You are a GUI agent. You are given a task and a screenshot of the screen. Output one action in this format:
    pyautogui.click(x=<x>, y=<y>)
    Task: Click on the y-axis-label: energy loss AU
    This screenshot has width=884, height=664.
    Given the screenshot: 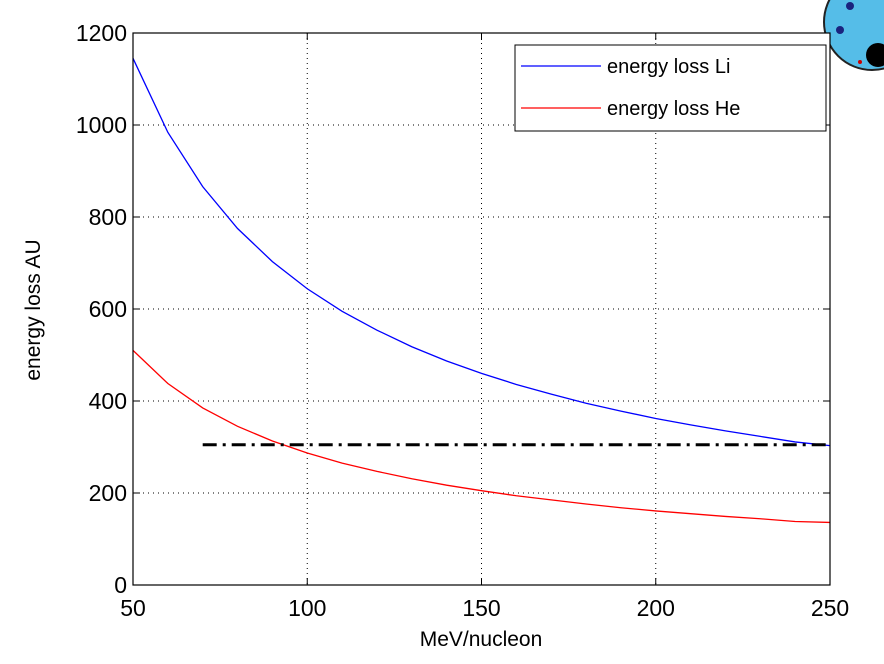 What is the action you would take?
    pyautogui.click(x=33, y=309)
    